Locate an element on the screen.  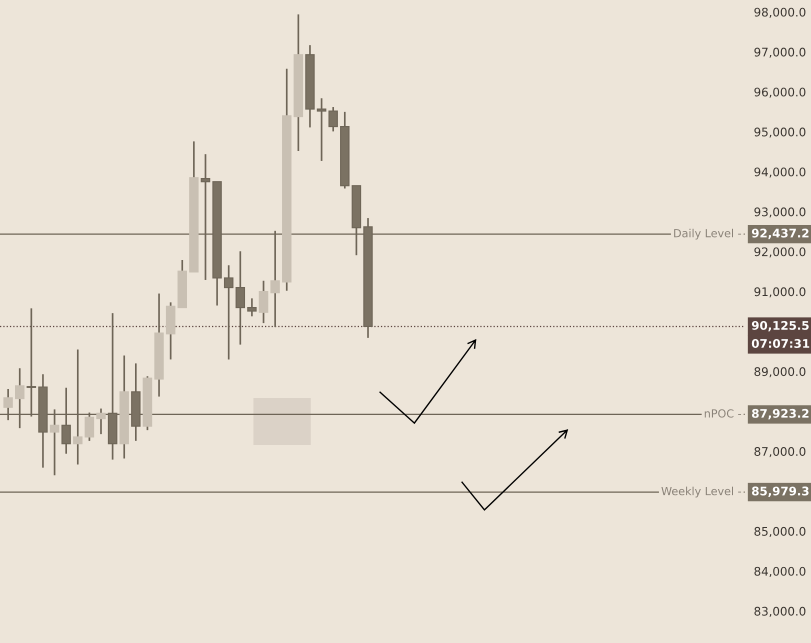
y-tick-label: 94,000.0 is located at coordinates (780, 172).